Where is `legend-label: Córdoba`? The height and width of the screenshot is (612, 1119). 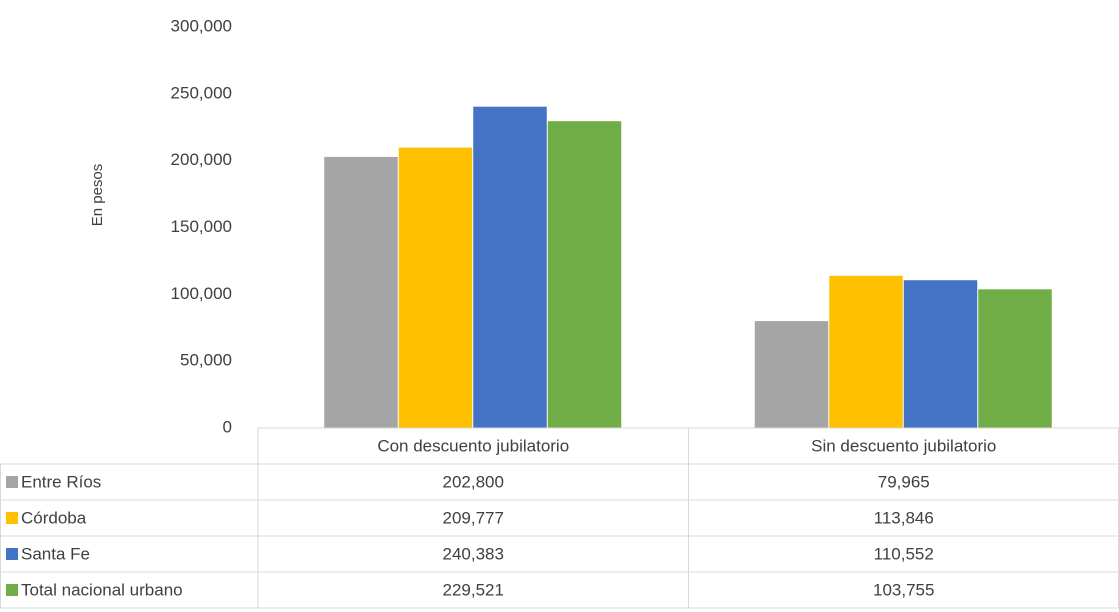 legend-label: Córdoba is located at coordinates (54, 517).